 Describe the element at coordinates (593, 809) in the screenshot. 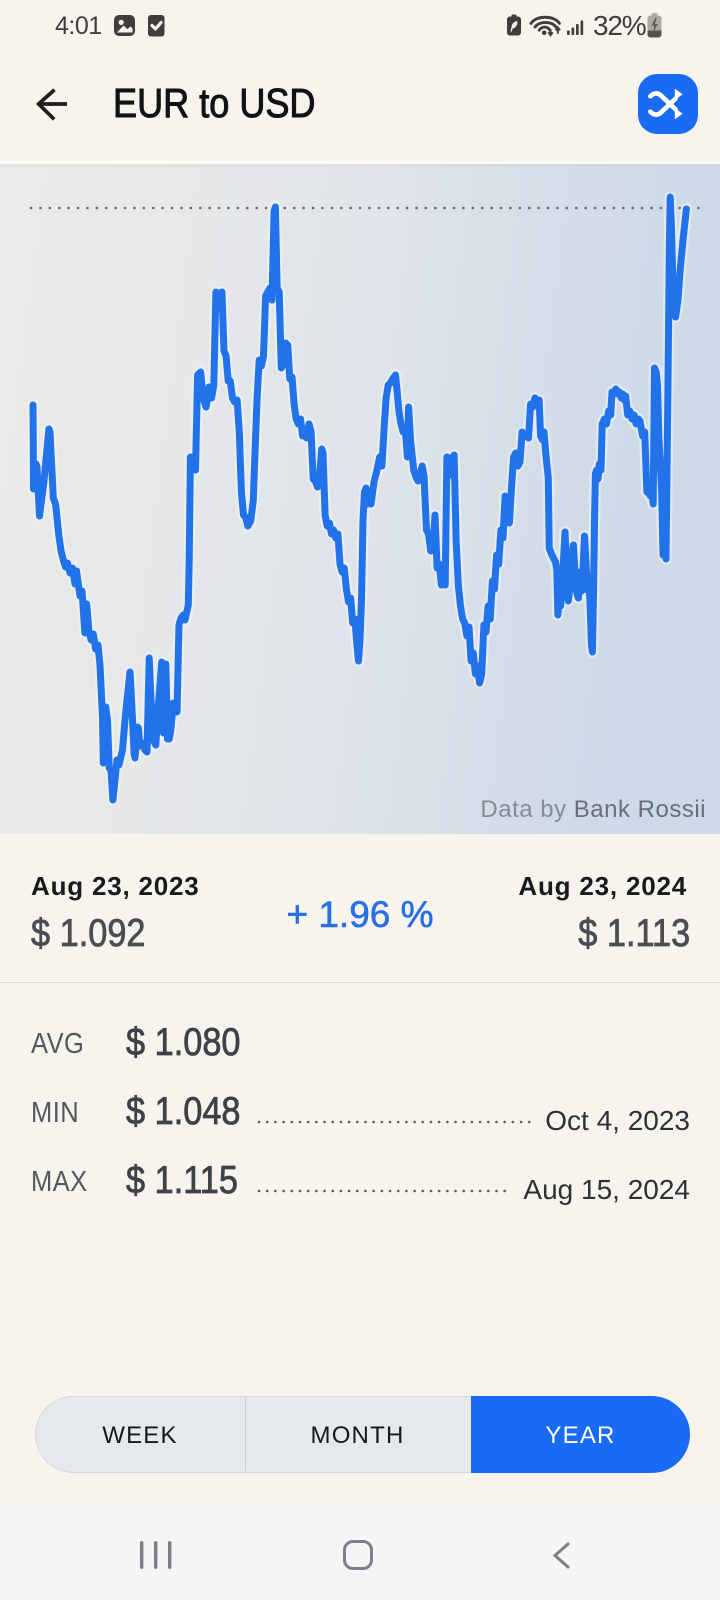

I see `svg-text: Data by Bank Rossii` at that location.